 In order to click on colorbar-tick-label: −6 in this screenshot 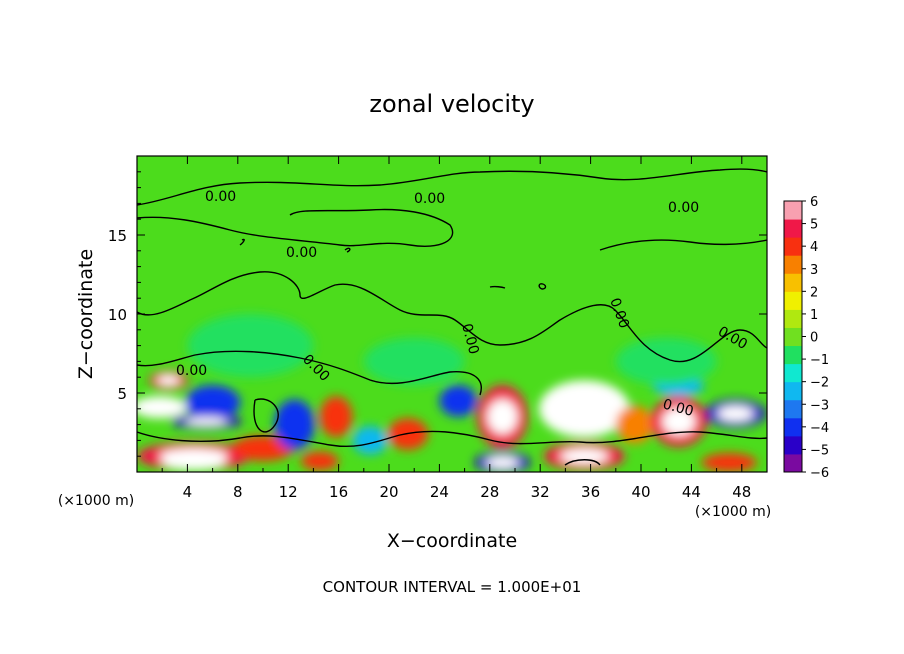, I will do `click(819, 473)`.